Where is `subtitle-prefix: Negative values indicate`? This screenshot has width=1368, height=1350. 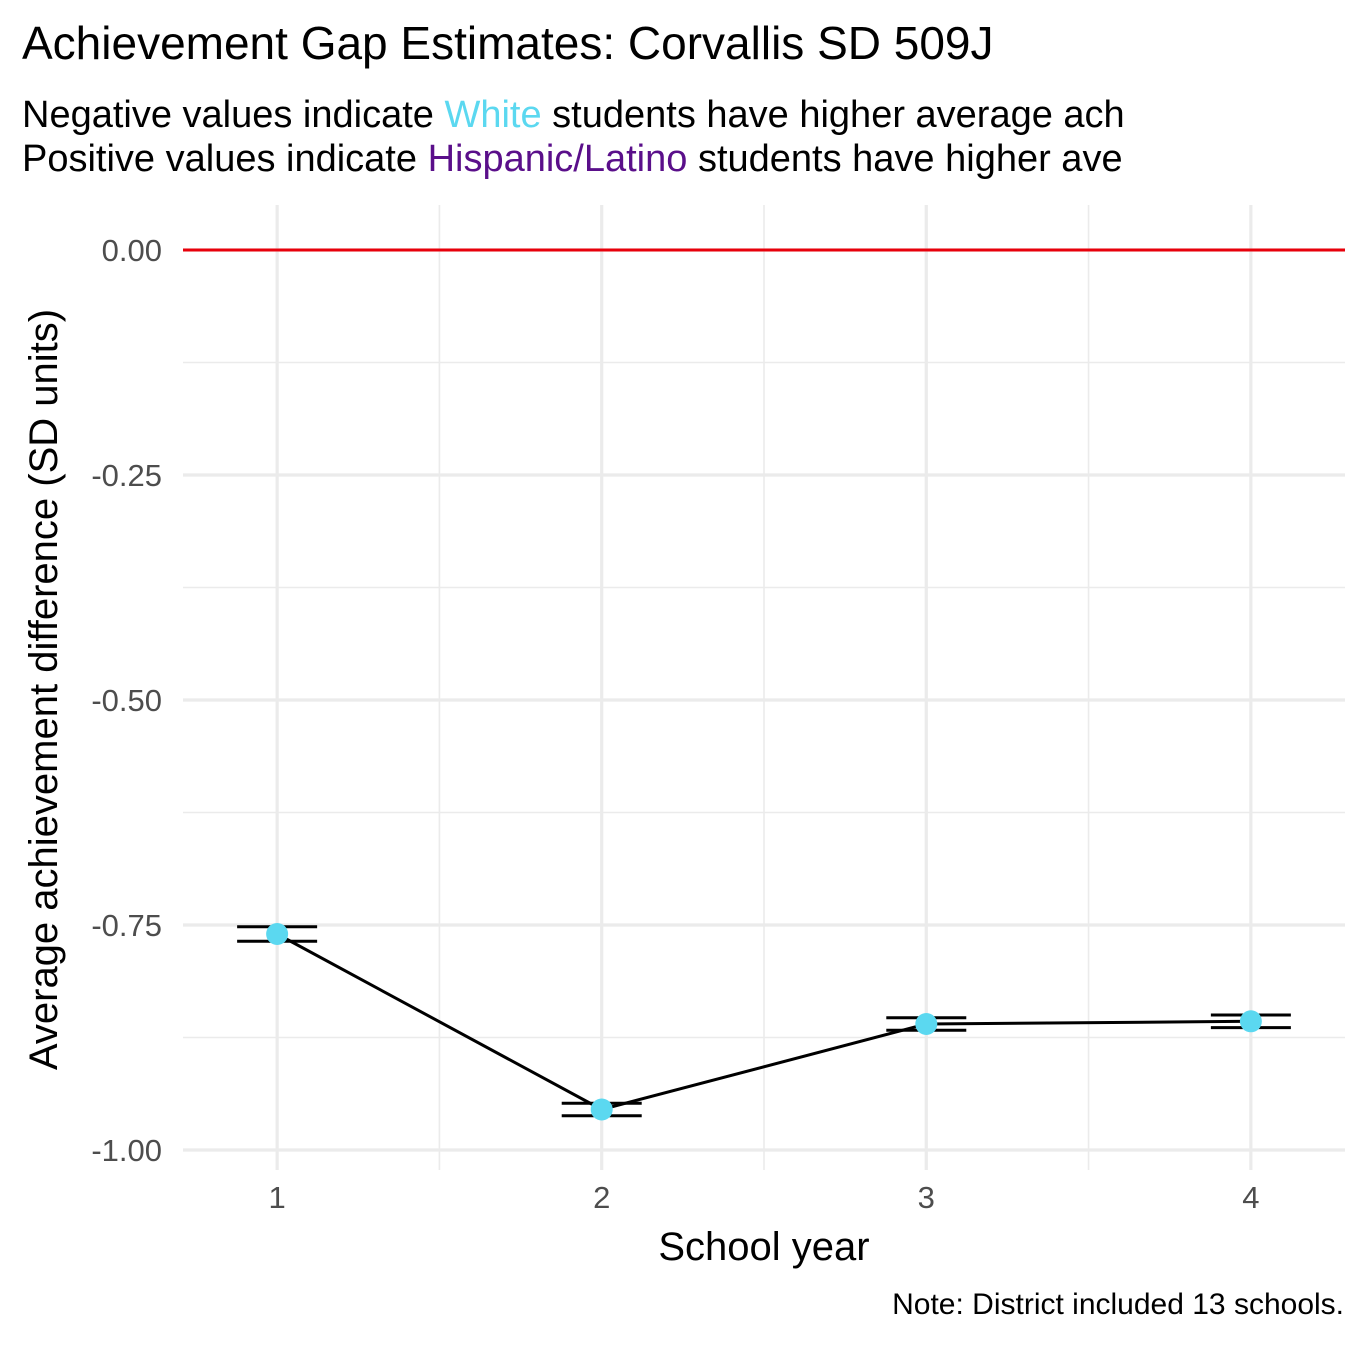
subtitle-prefix: Negative values indicate is located at coordinates (233, 115).